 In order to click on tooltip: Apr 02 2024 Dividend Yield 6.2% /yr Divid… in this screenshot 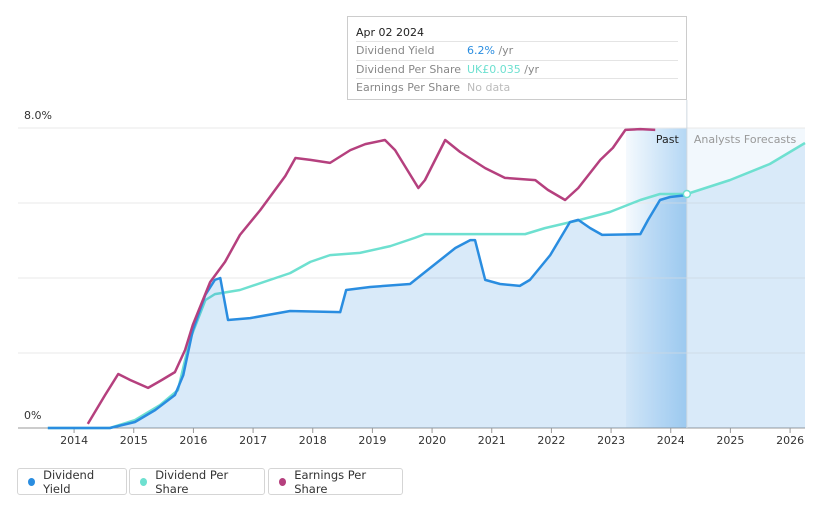, I will do `click(517, 58)`.